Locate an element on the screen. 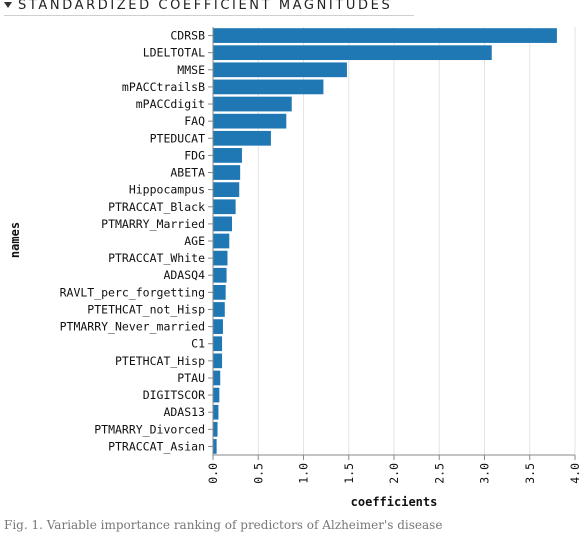 This screenshot has width=584, height=540. category-label: PTMARRY_Married is located at coordinates (153, 224).